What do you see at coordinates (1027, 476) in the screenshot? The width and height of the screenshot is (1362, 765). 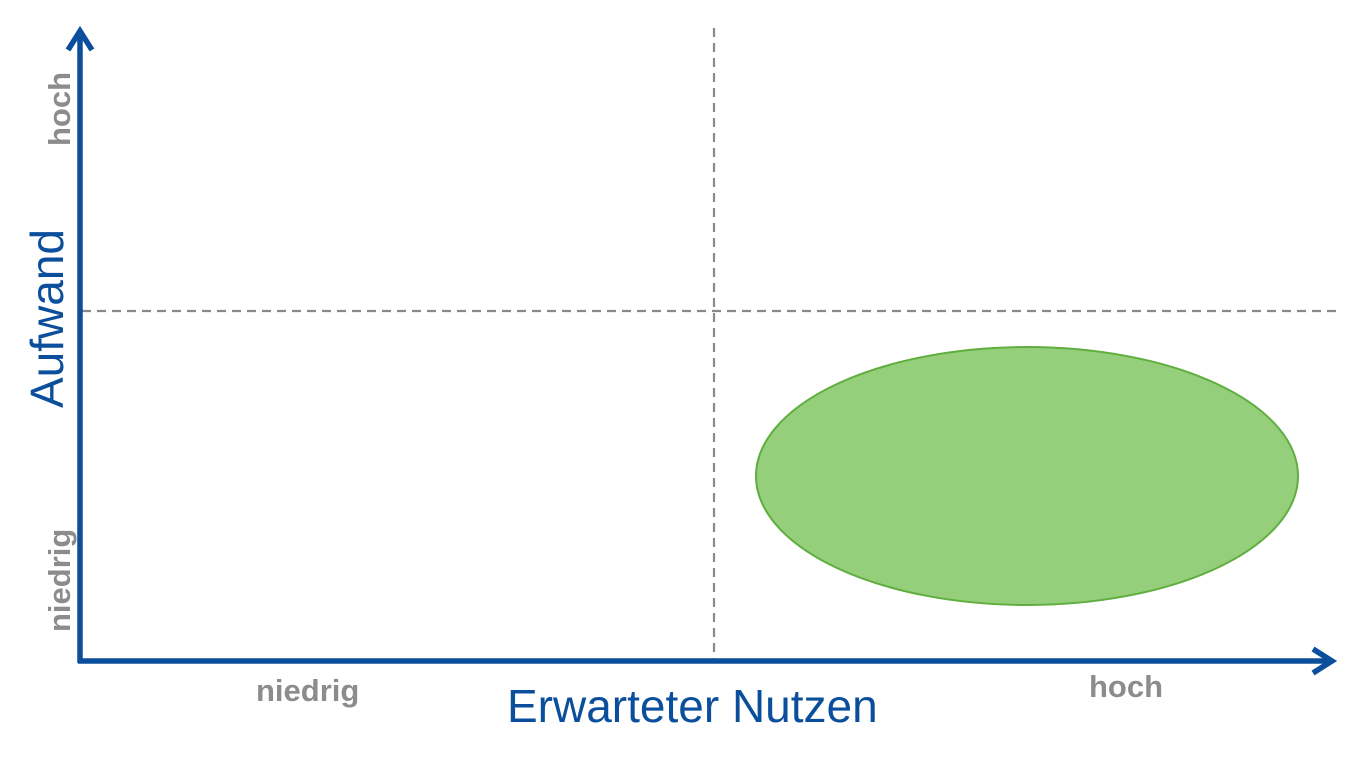 I see `highlight-region-ellipse` at bounding box center [1027, 476].